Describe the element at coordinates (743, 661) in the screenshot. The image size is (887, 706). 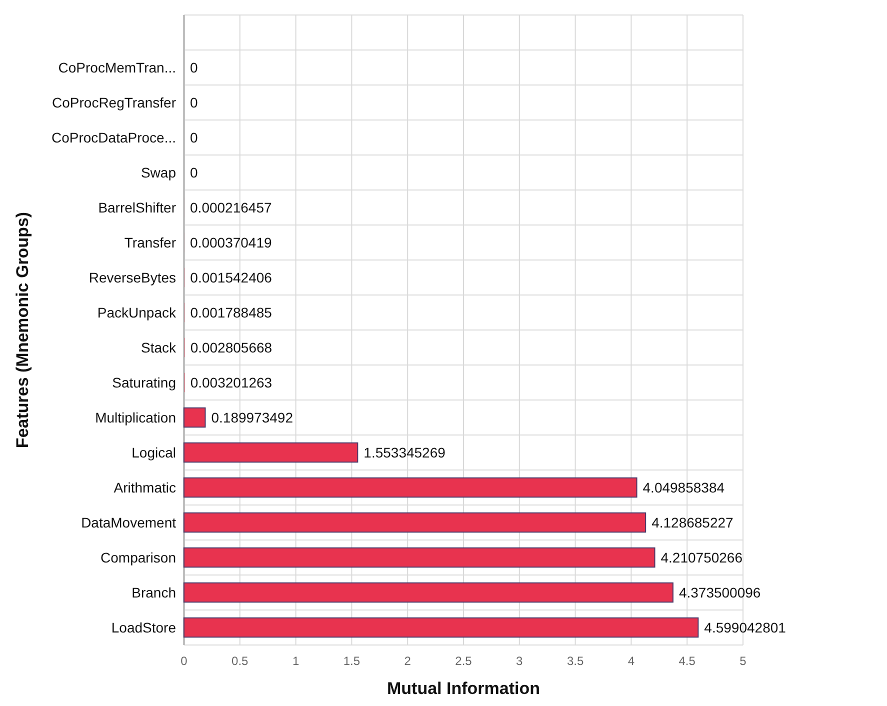
I see `x-tick-label: 5` at that location.